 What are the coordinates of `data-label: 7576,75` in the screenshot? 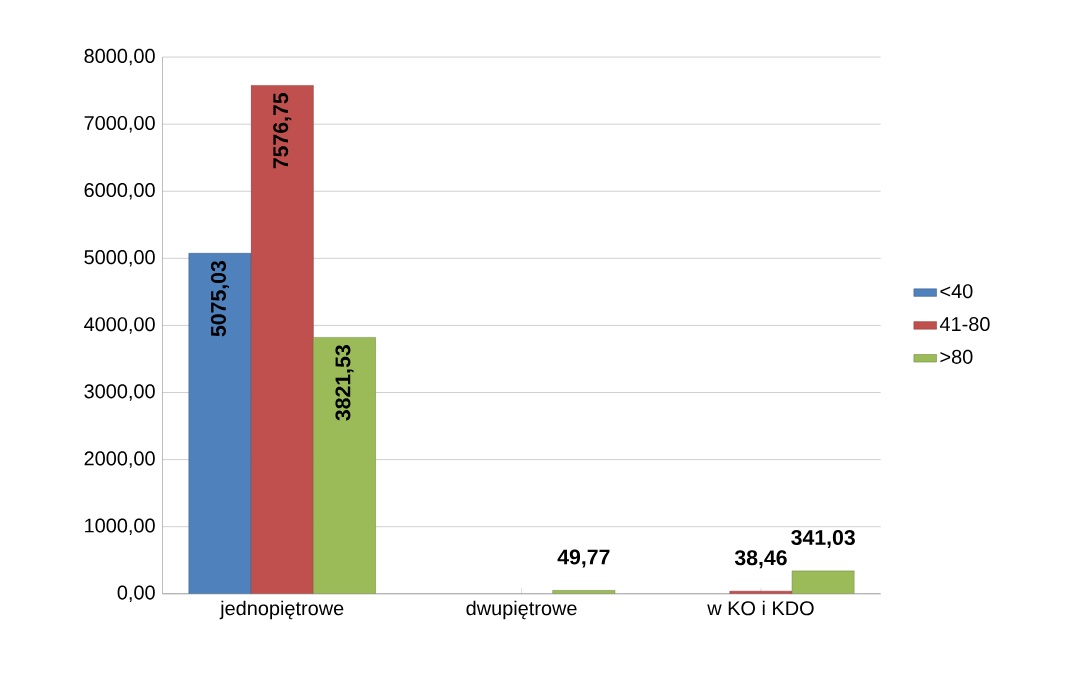 It's located at (282, 131).